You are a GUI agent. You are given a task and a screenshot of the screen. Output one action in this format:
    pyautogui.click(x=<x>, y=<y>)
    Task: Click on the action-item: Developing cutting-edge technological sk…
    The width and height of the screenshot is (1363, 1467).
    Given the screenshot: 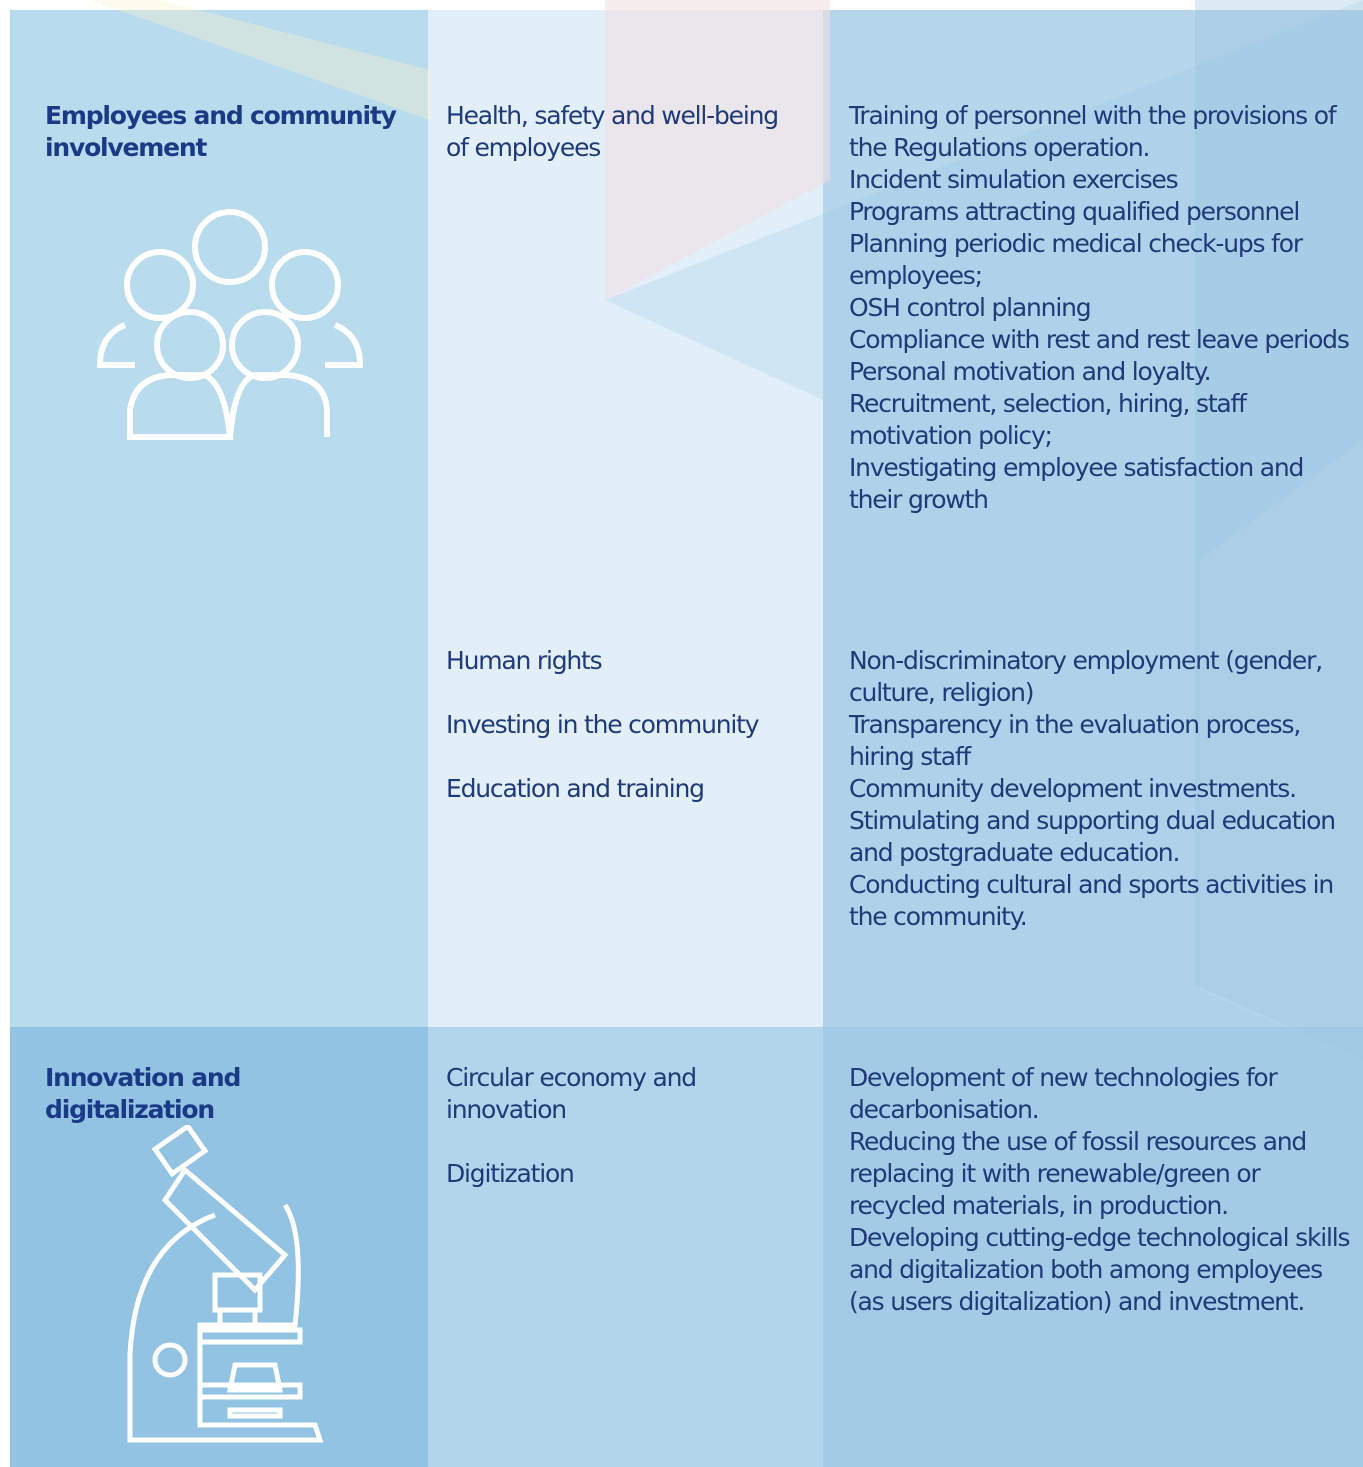 What is the action you would take?
    pyautogui.click(x=1100, y=1269)
    